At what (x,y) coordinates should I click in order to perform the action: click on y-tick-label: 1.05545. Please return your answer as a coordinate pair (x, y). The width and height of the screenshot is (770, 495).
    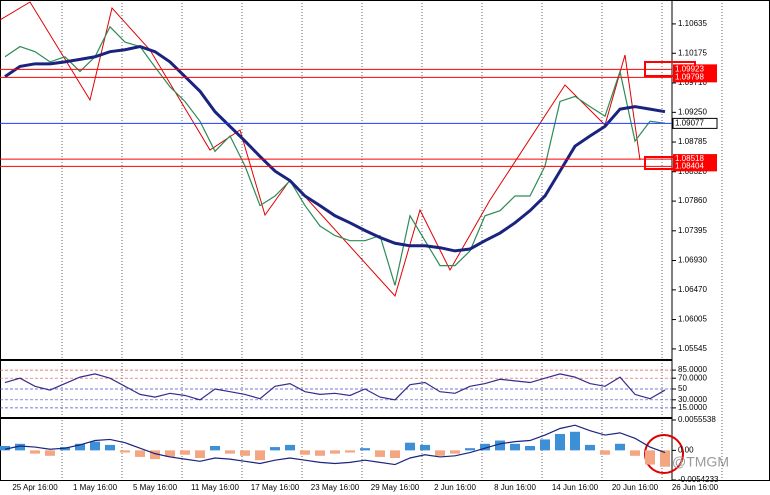
    Looking at the image, I should click on (692, 348).